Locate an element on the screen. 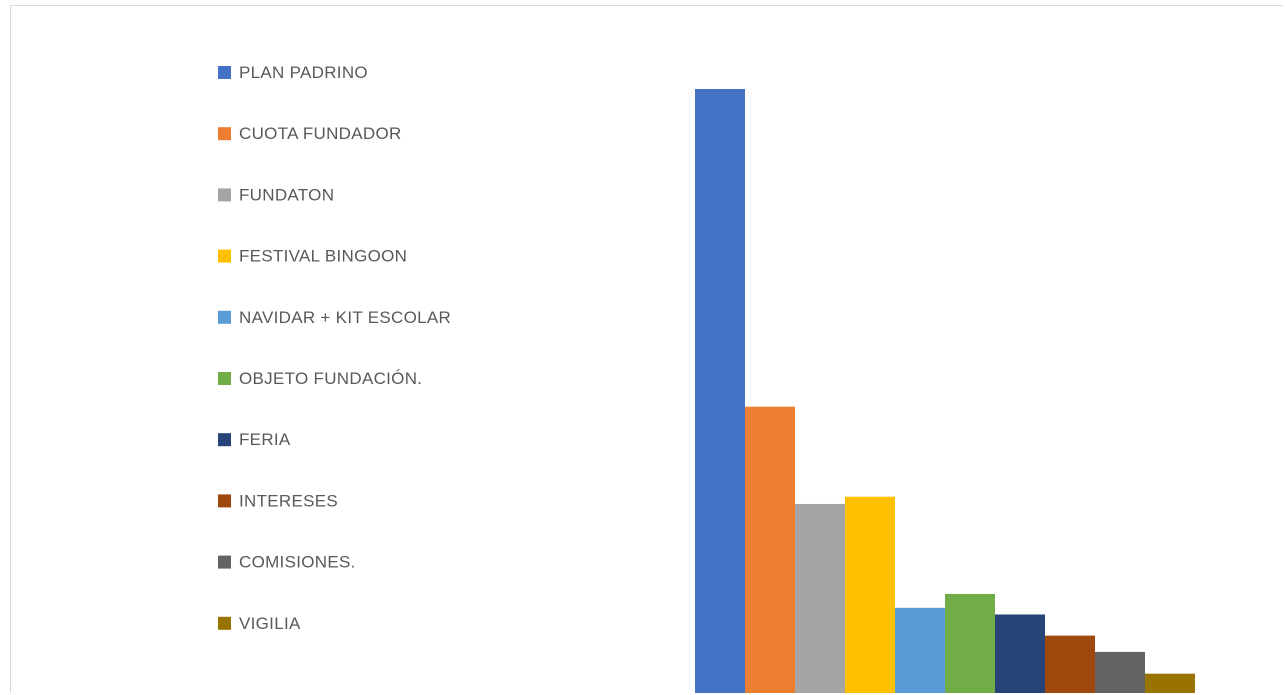 The image size is (1285, 695). legend-label: OBJETO FUNDACIÓN. is located at coordinates (330, 378).